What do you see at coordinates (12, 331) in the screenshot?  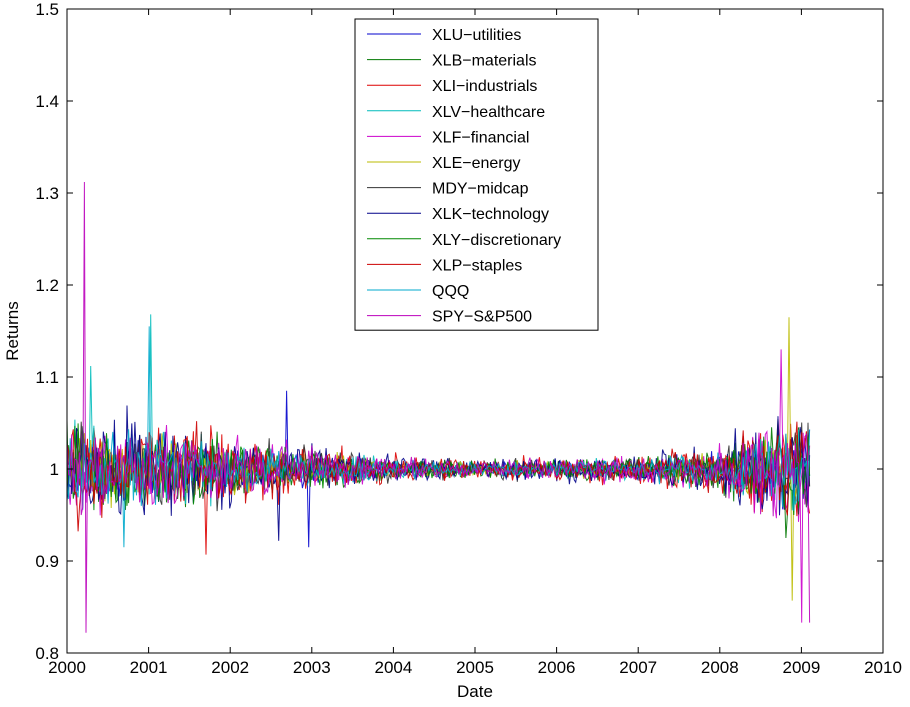 I see `y-axis-label: Returns` at bounding box center [12, 331].